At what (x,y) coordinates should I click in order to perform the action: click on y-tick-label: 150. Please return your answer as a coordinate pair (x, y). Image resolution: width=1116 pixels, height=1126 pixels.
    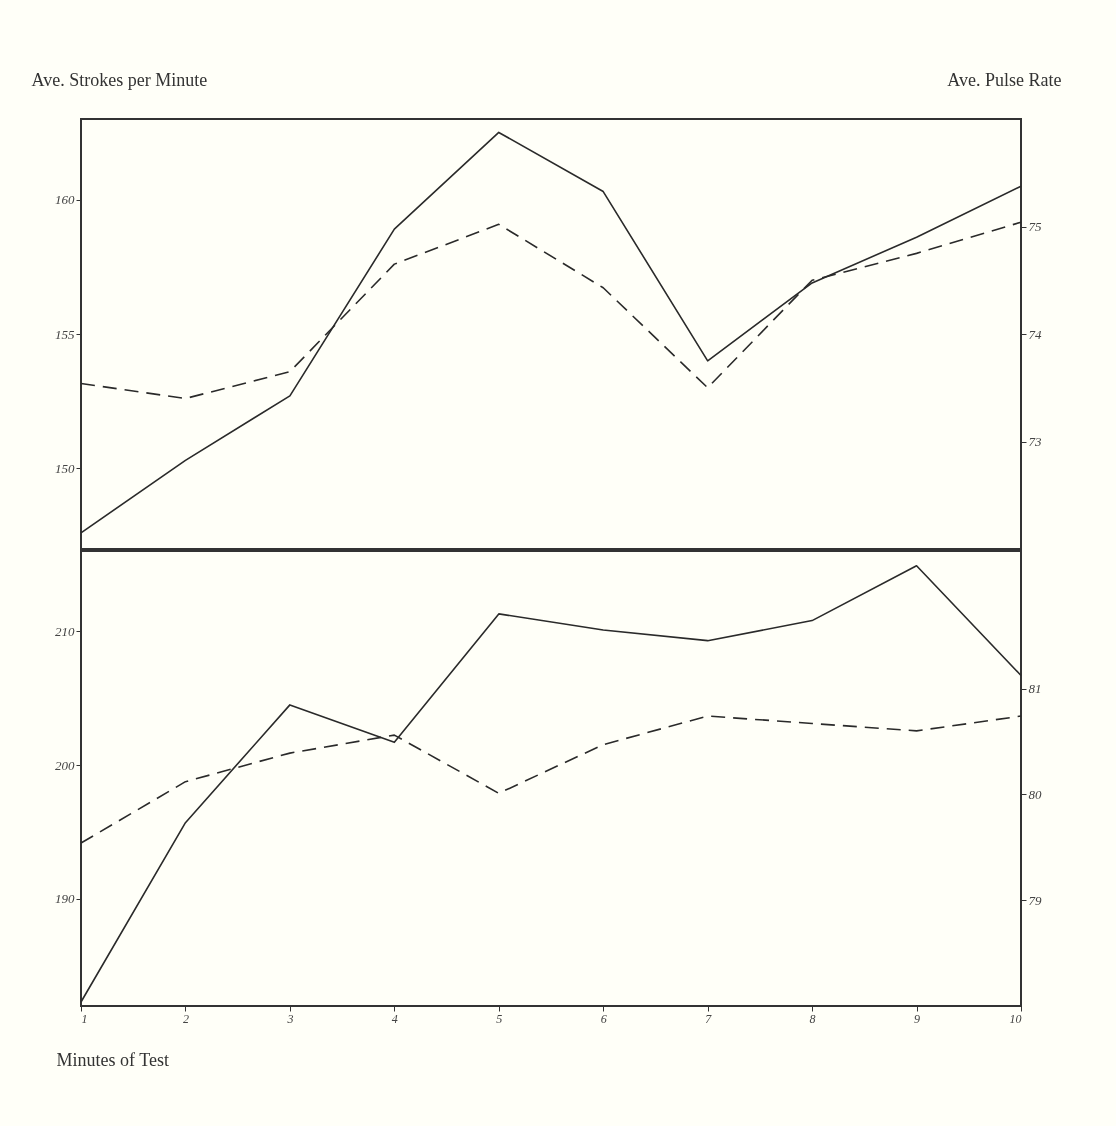
    Looking at the image, I should click on (65, 468).